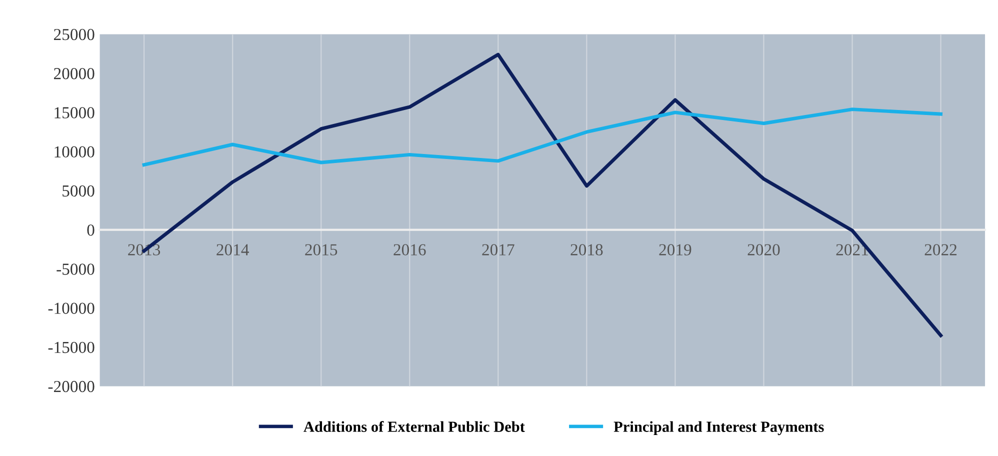 The height and width of the screenshot is (456, 998). What do you see at coordinates (74, 74) in the screenshot?
I see `y-tick-label: 20000` at bounding box center [74, 74].